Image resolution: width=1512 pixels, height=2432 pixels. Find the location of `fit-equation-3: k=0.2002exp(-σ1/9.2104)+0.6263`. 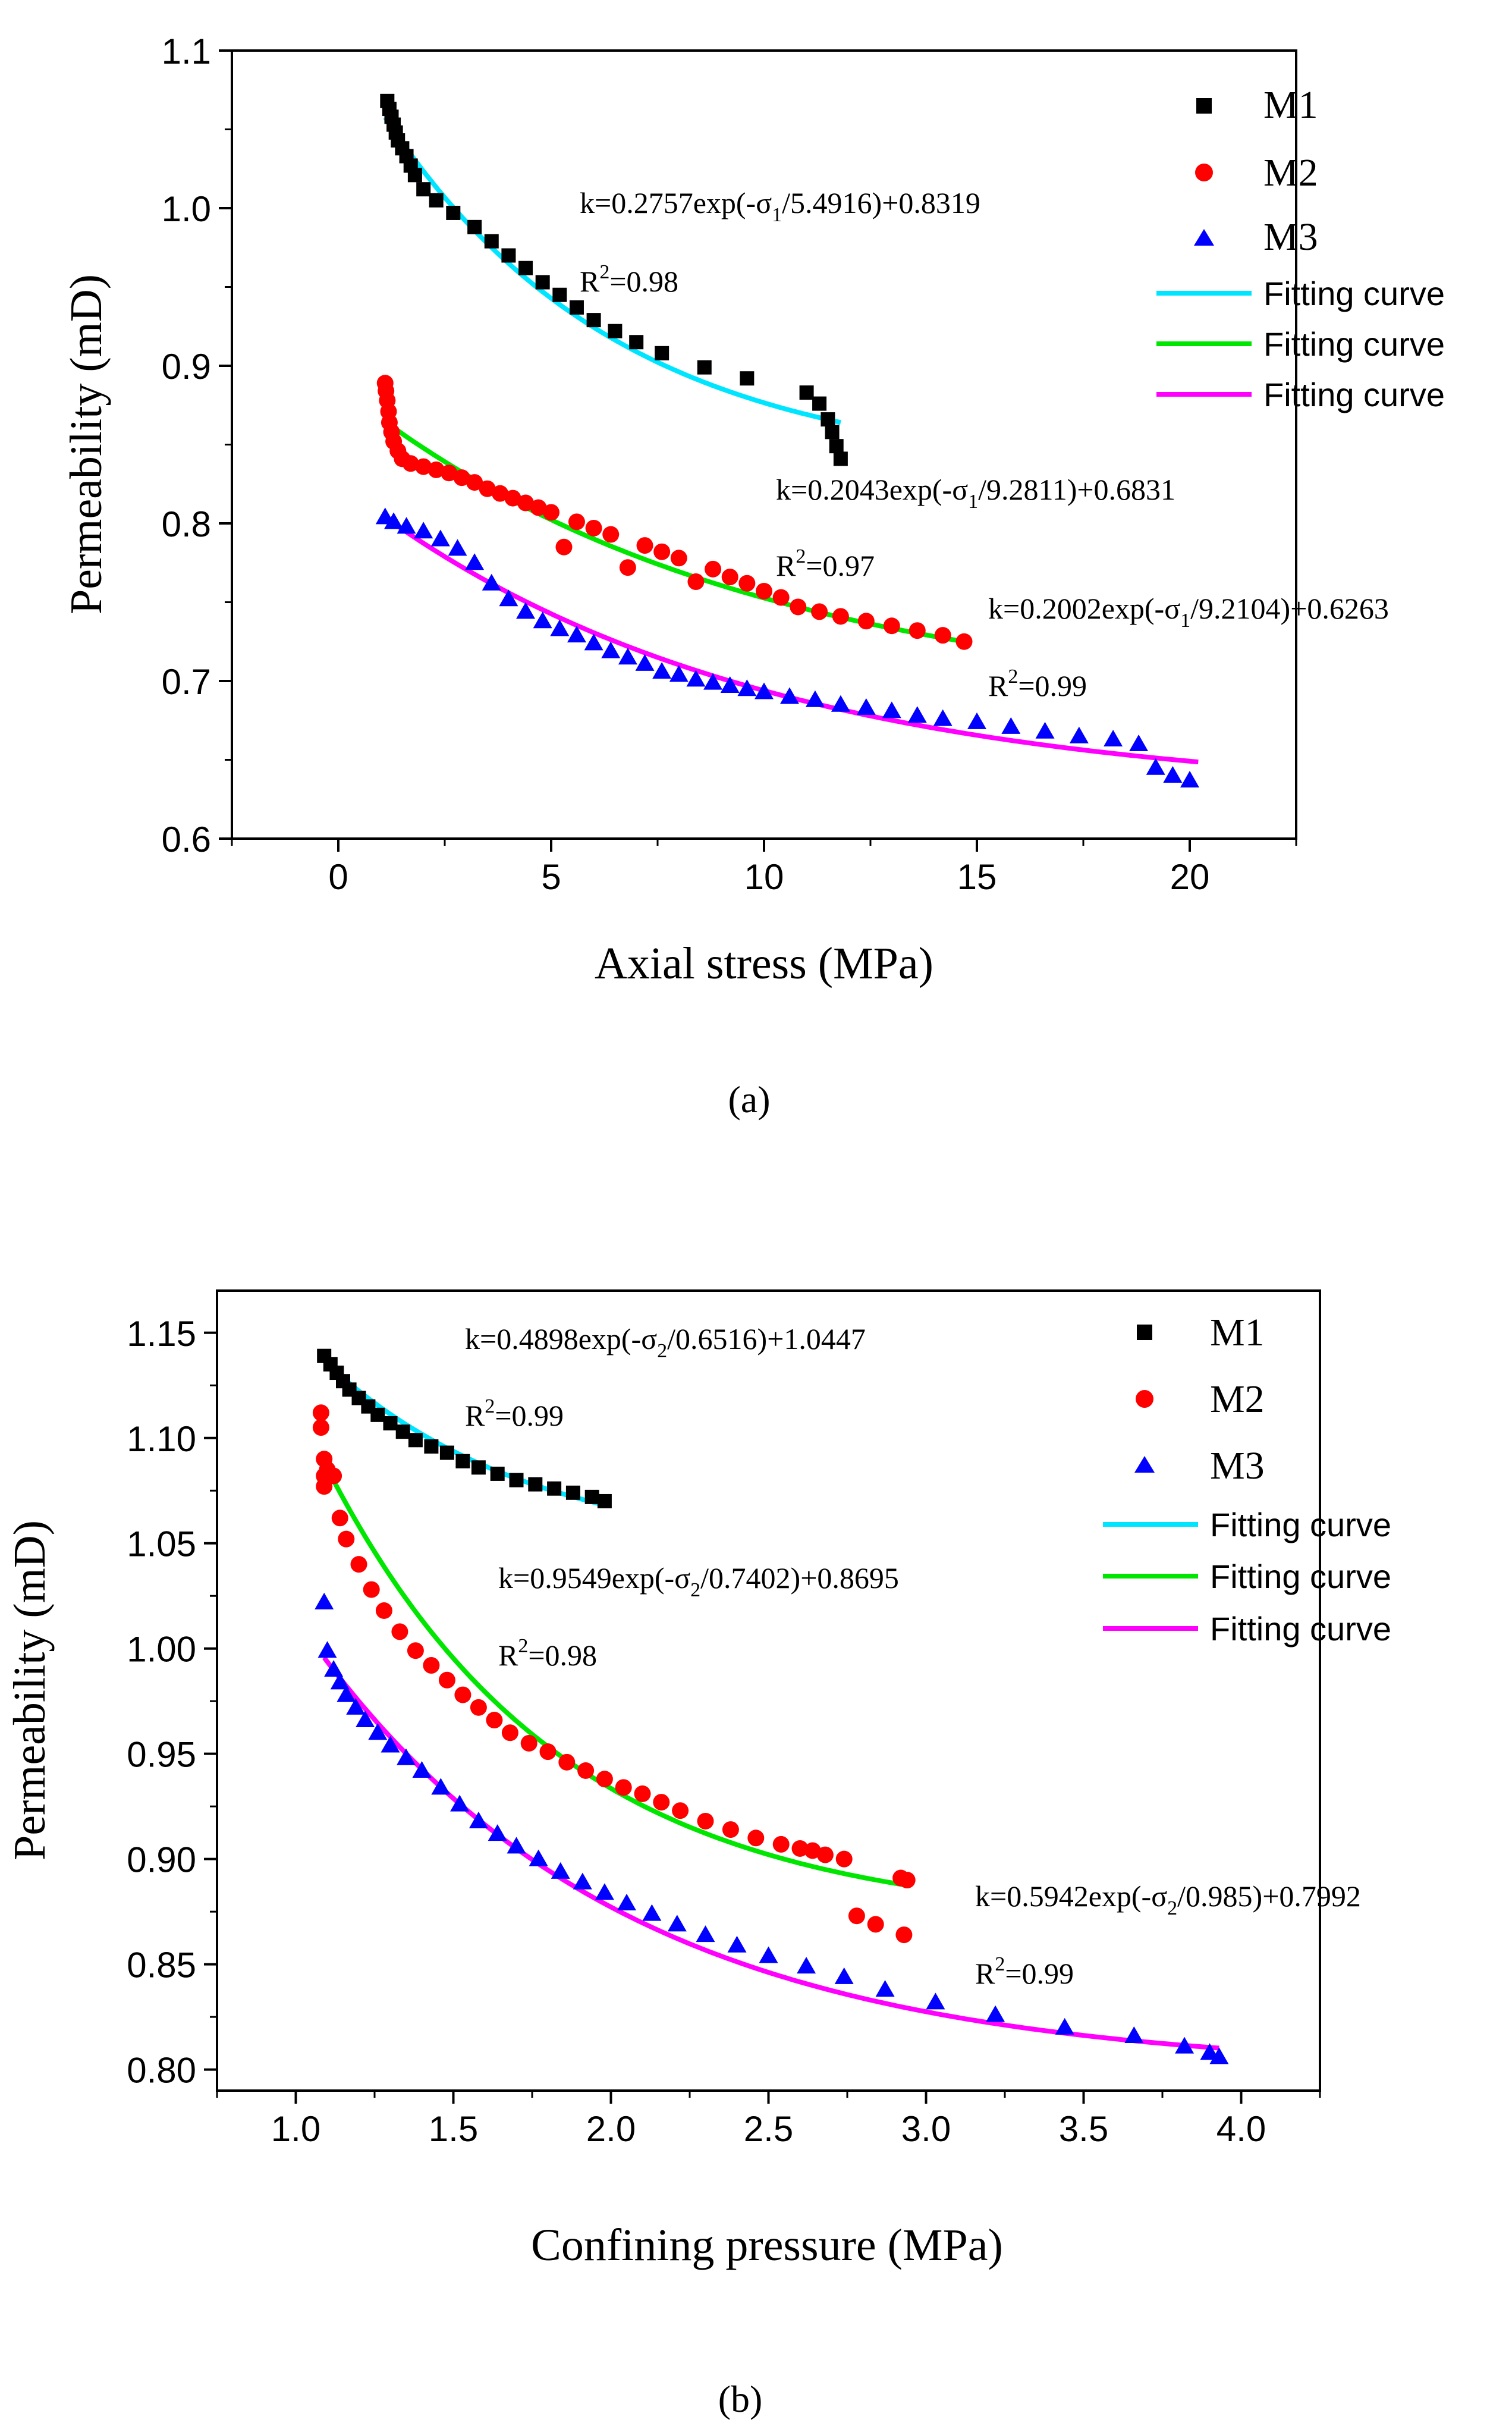

fit-equation-3: k=0.2002exp(-σ1/9.2104)+0.6263 is located at coordinates (1188, 612).